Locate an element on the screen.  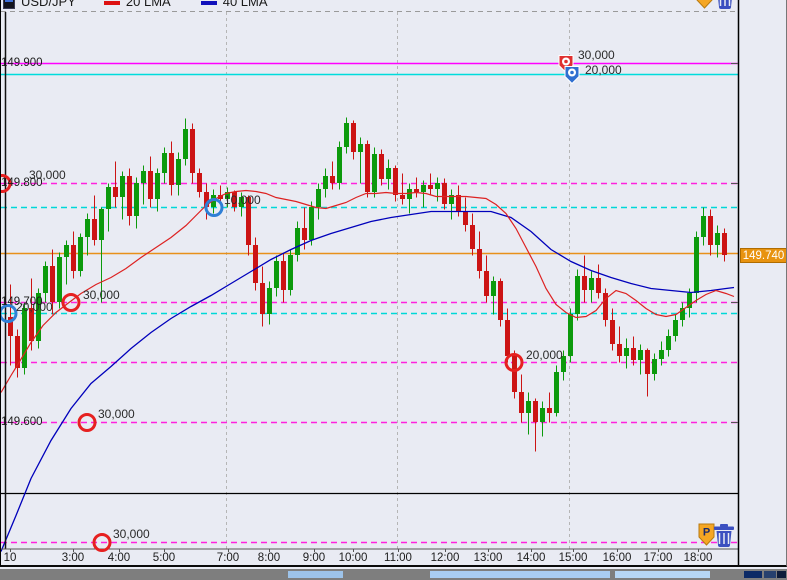
pin-dot is located at coordinates (572, 72).